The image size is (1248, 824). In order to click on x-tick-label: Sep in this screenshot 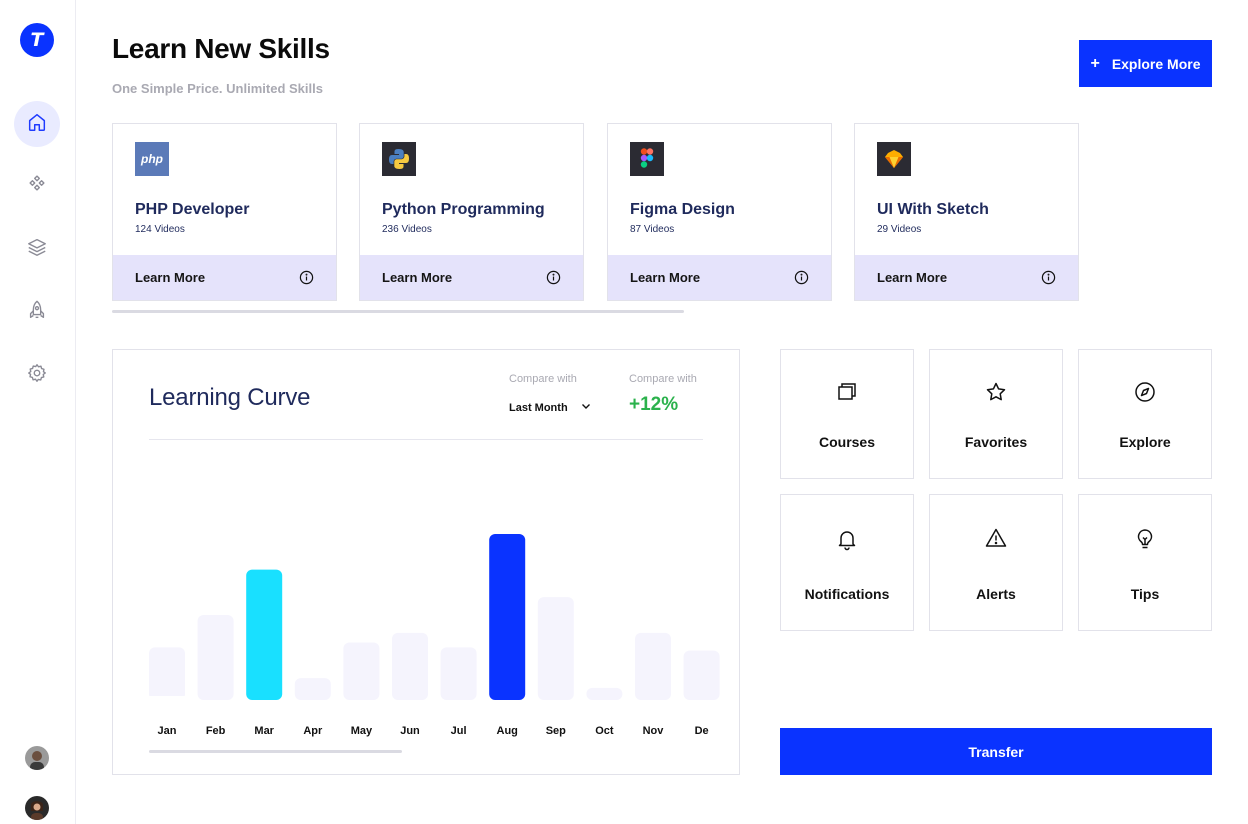, I will do `click(556, 731)`.